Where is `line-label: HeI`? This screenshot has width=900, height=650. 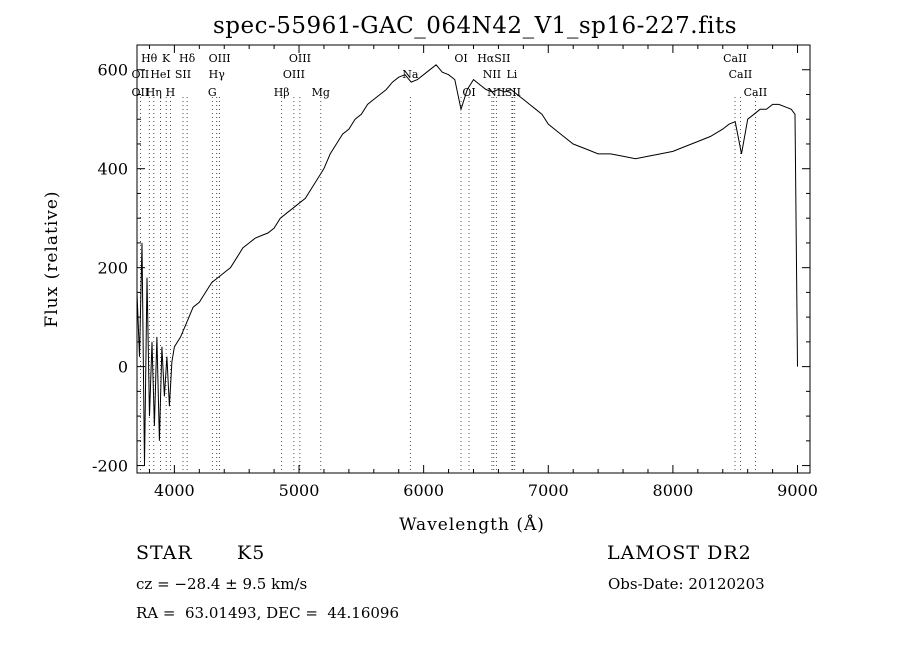
line-label: HeI is located at coordinates (160, 74).